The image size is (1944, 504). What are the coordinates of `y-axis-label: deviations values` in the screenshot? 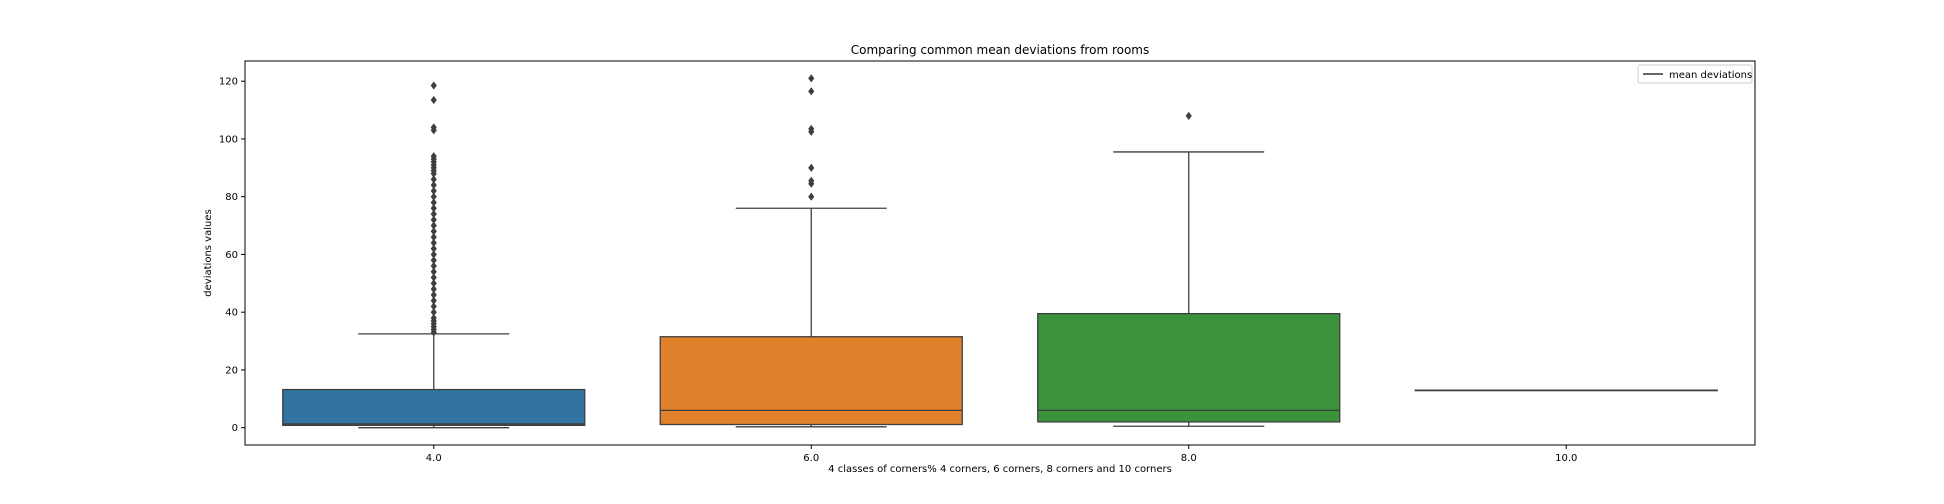 It's located at (208, 252).